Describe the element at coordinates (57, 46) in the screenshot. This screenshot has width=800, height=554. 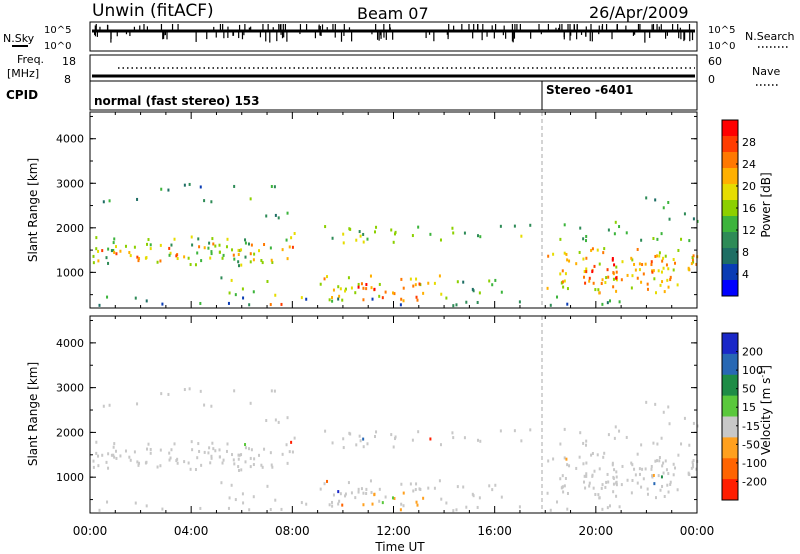
I see `nsky-tick-bottom: 10^0` at that location.